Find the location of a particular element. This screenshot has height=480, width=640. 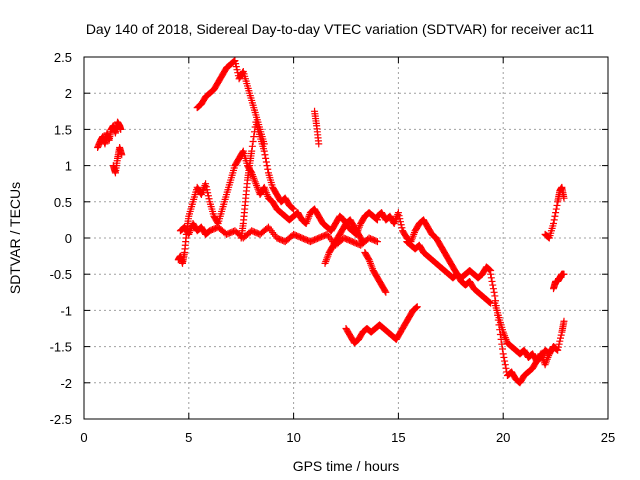

series-trace-b is located at coordinates (117, 160).